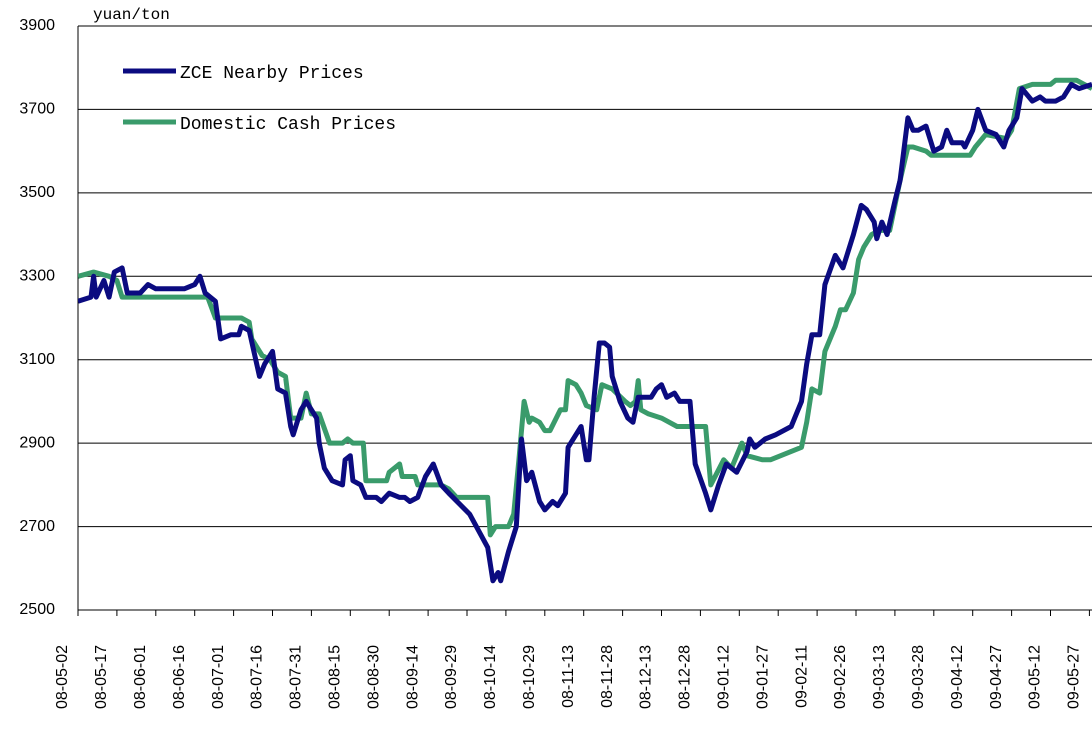 The width and height of the screenshot is (1092, 734). I want to click on y-tick-label: 2500, so click(37, 609).